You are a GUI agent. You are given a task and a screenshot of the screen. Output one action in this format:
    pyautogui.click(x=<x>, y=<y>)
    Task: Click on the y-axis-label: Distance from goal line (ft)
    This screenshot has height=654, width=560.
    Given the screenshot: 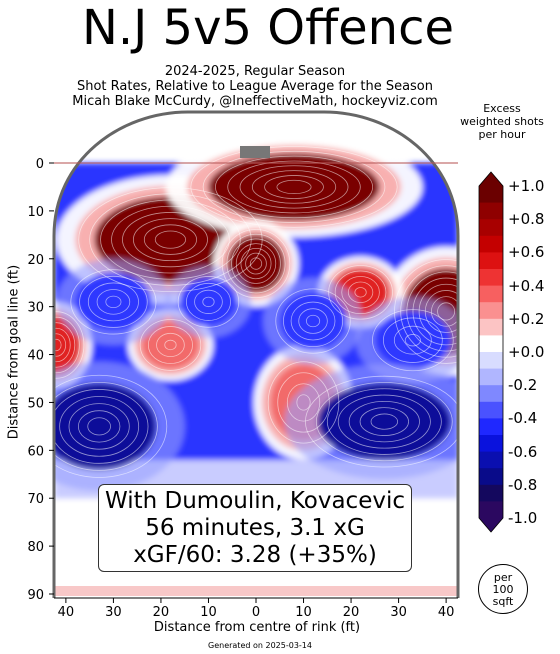 What is the action you would take?
    pyautogui.click(x=14, y=352)
    